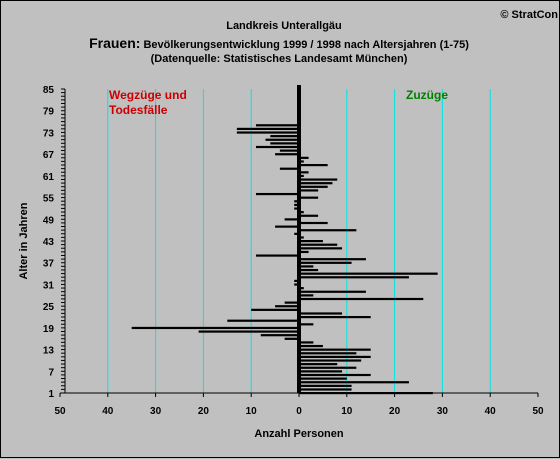  I want to click on zero-axis, so click(299, 239).